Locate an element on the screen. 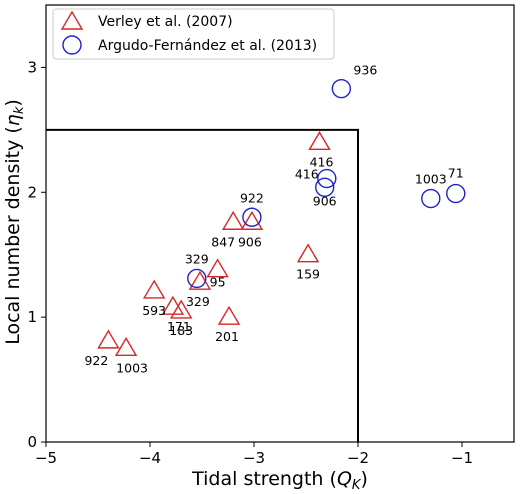  x-tick-label: −1 is located at coordinates (462, 458).